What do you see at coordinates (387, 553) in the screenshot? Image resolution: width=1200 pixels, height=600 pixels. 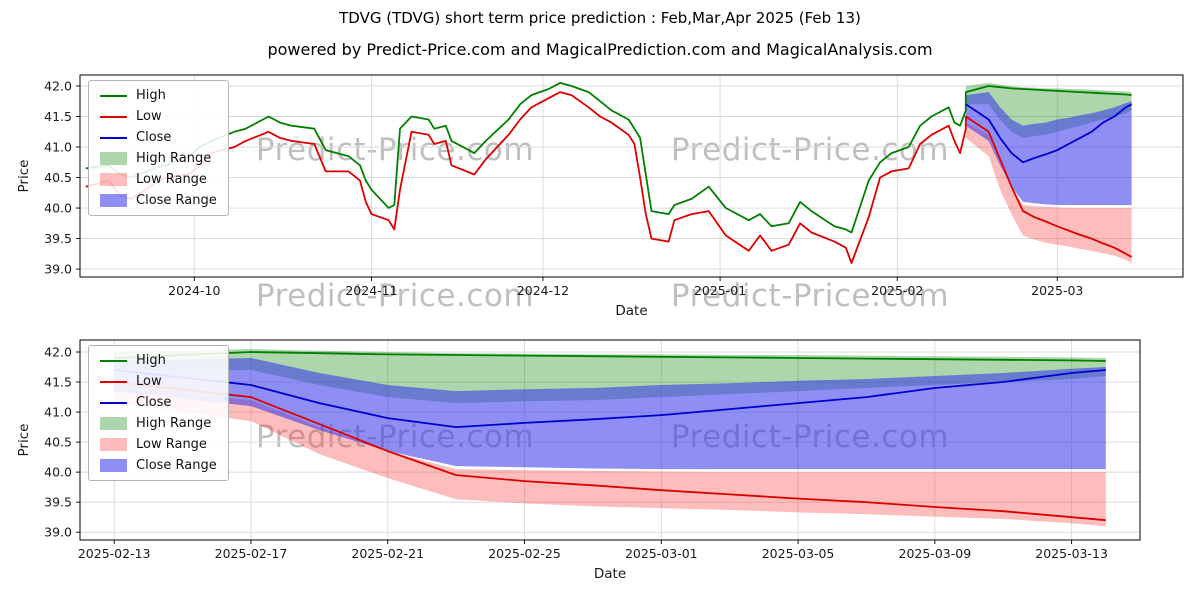 I see `x-tick-label: 2025-02-21` at bounding box center [387, 553].